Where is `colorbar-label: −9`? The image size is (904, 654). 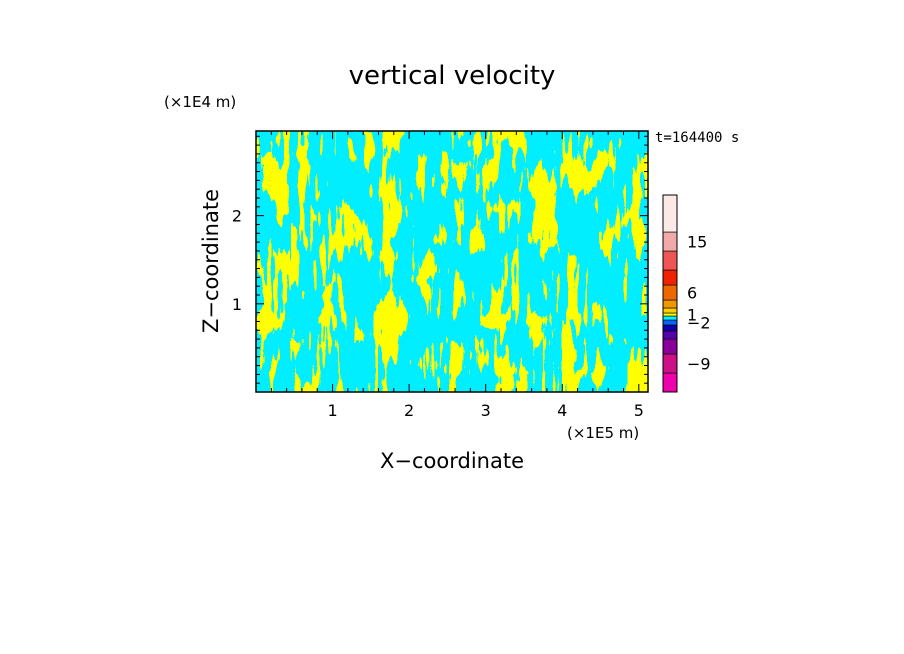
colorbar-label: −9 is located at coordinates (699, 364).